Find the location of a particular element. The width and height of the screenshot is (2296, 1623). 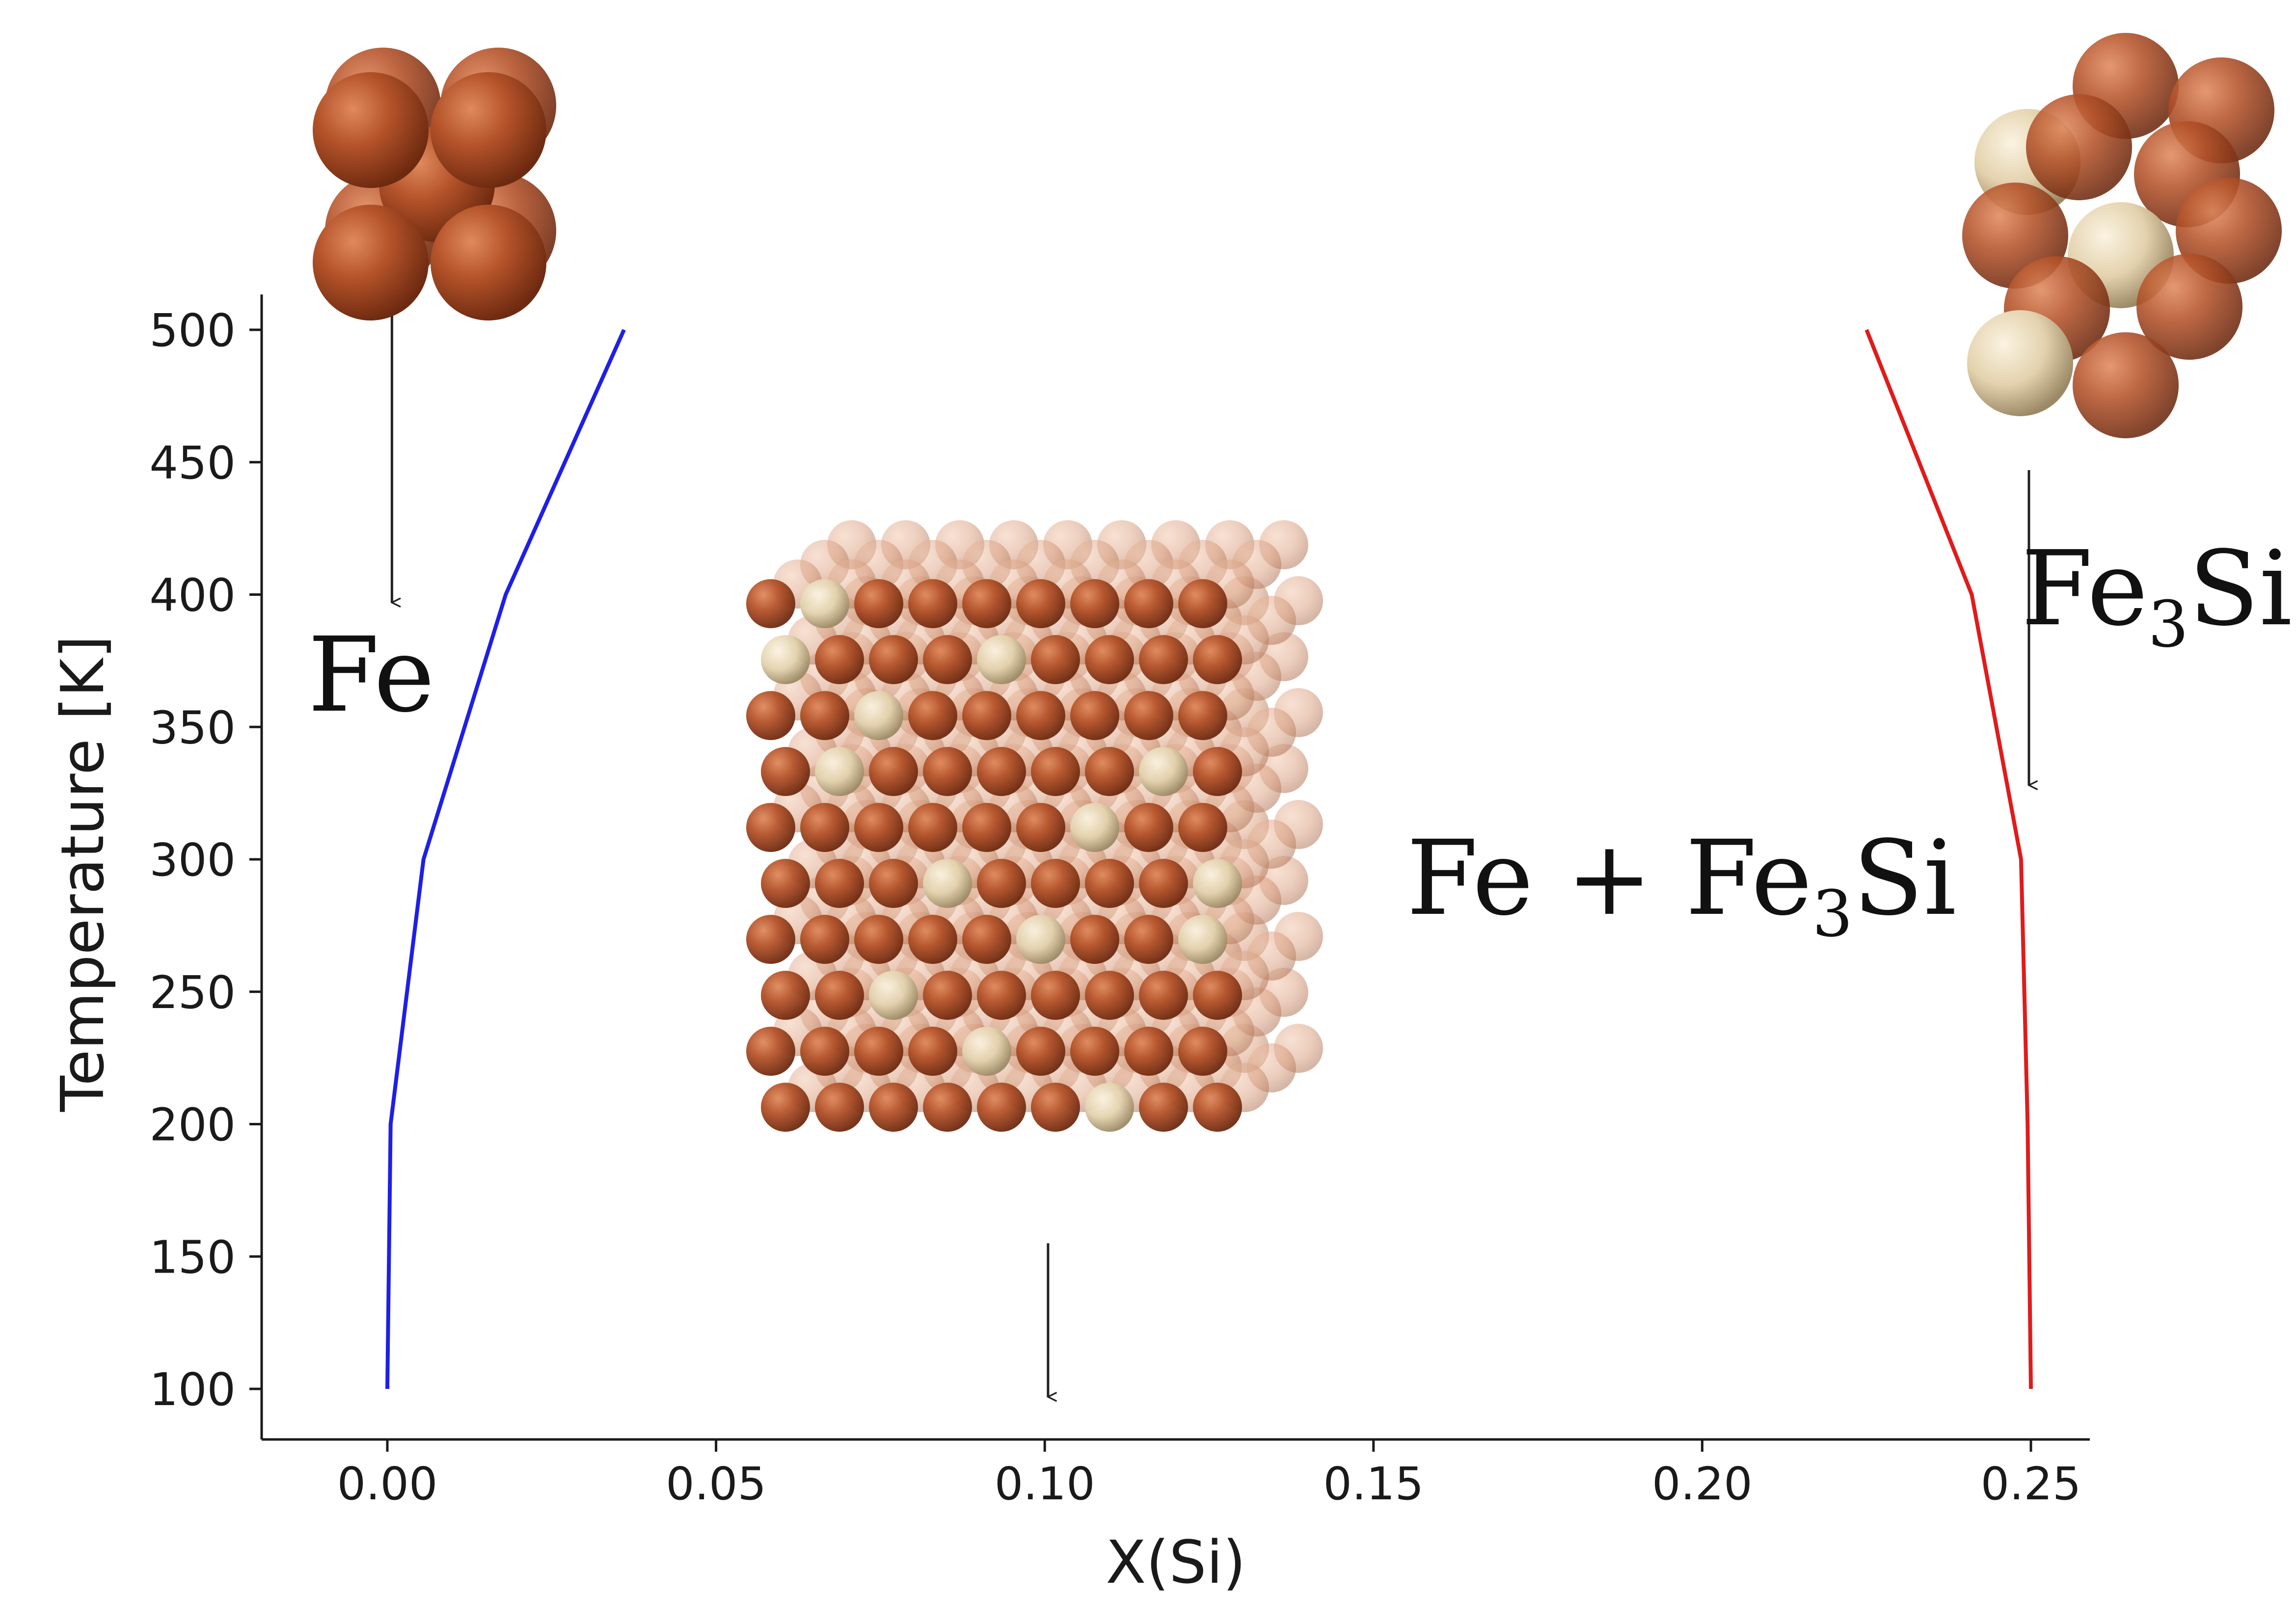

x-tick-label: 0.20 is located at coordinates (1702, 1484).